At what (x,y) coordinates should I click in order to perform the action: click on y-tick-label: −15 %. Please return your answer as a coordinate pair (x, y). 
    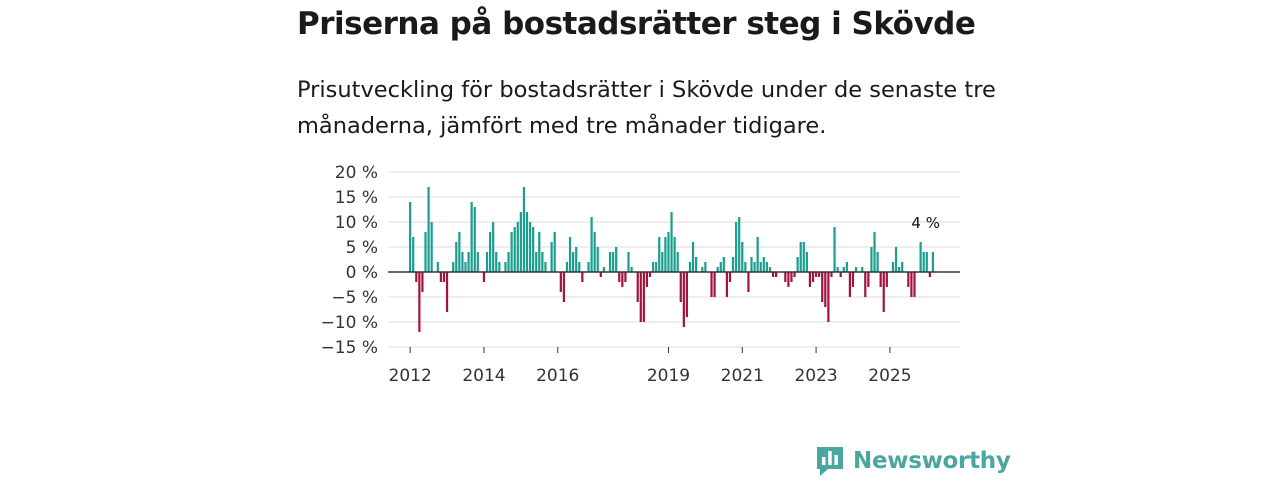
    Looking at the image, I should click on (349, 348).